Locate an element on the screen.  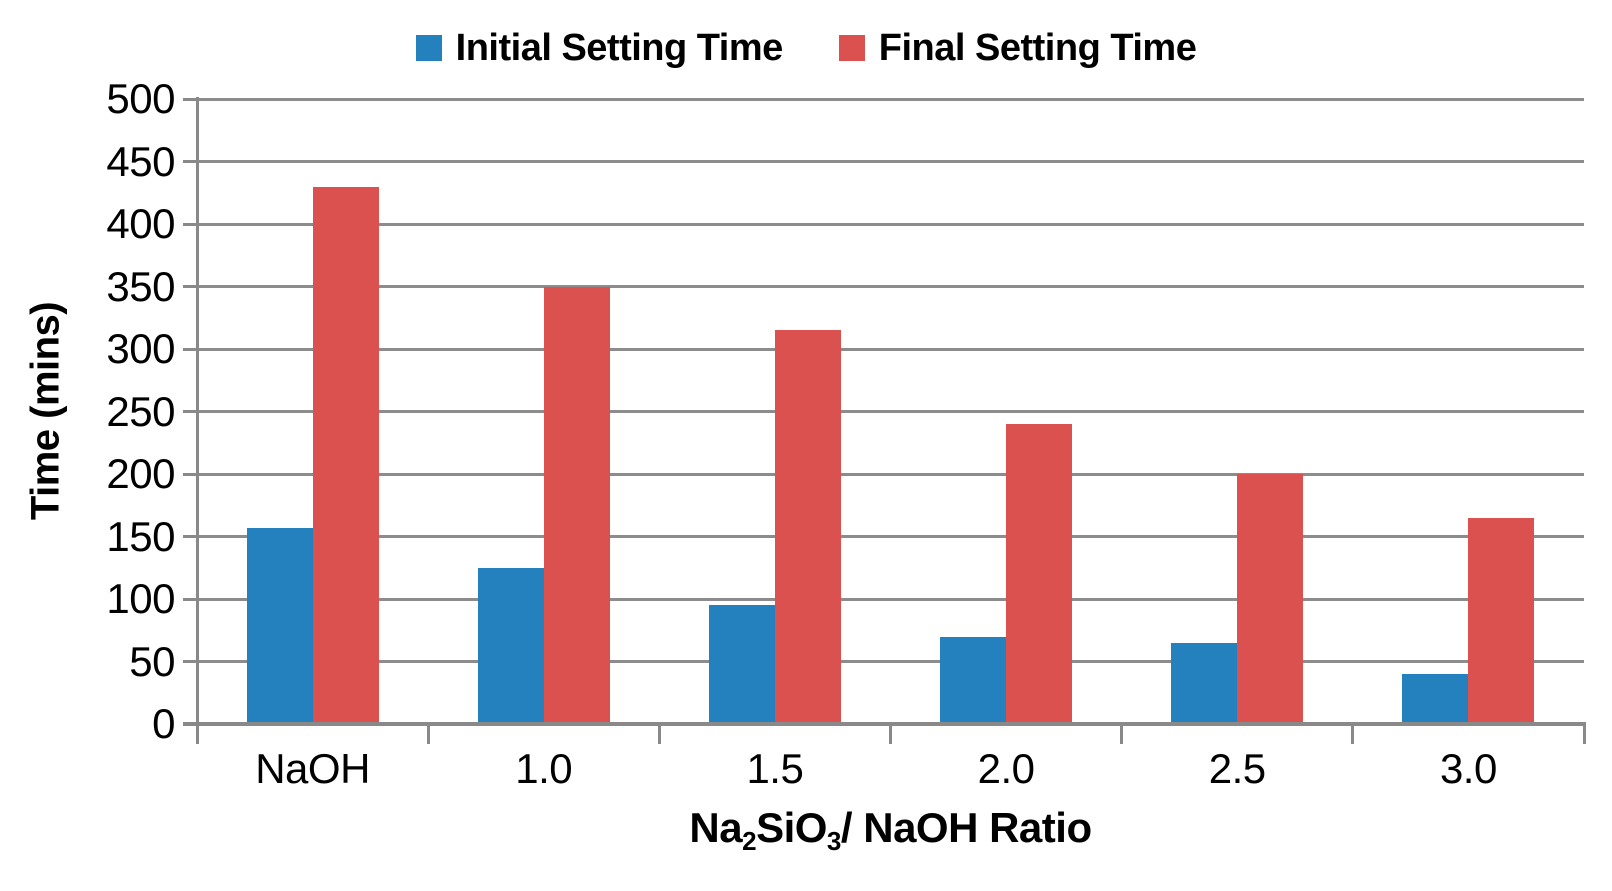
x-axis-line is located at coordinates (884, 724).